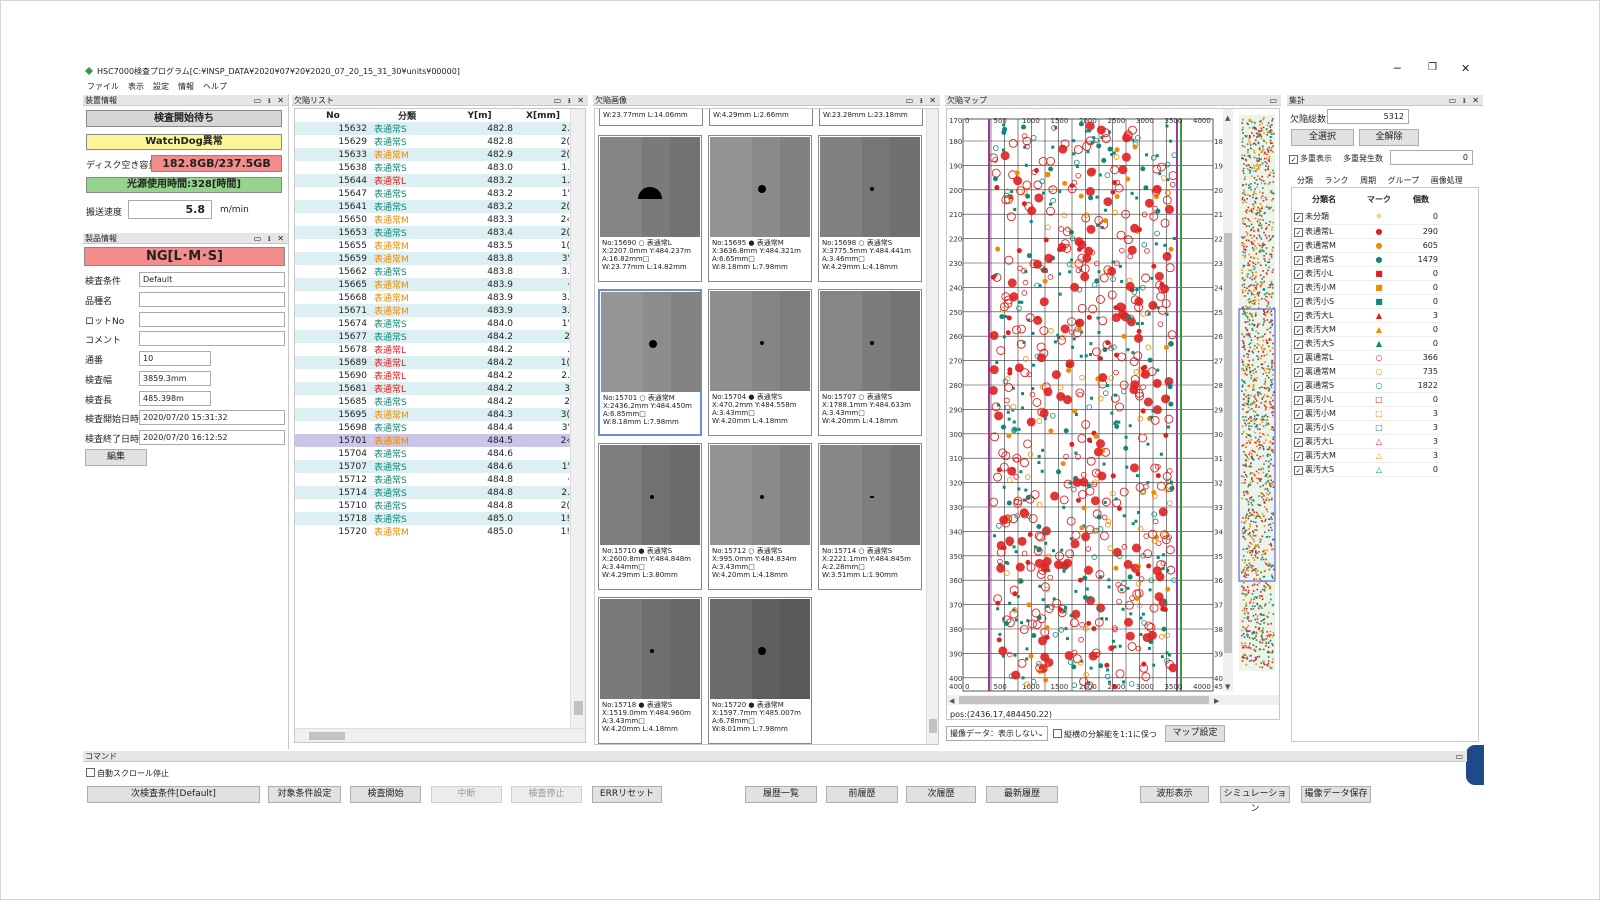  I want to click on table-row: 15632 表通常S 482.8 2., so click(432, 128).